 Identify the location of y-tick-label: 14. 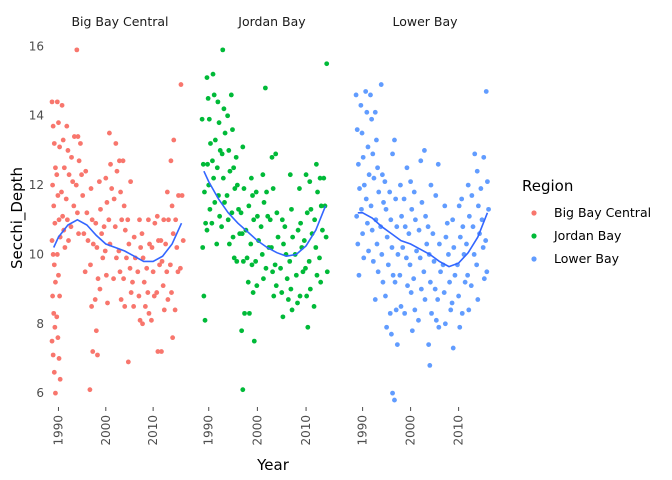
(36, 116).